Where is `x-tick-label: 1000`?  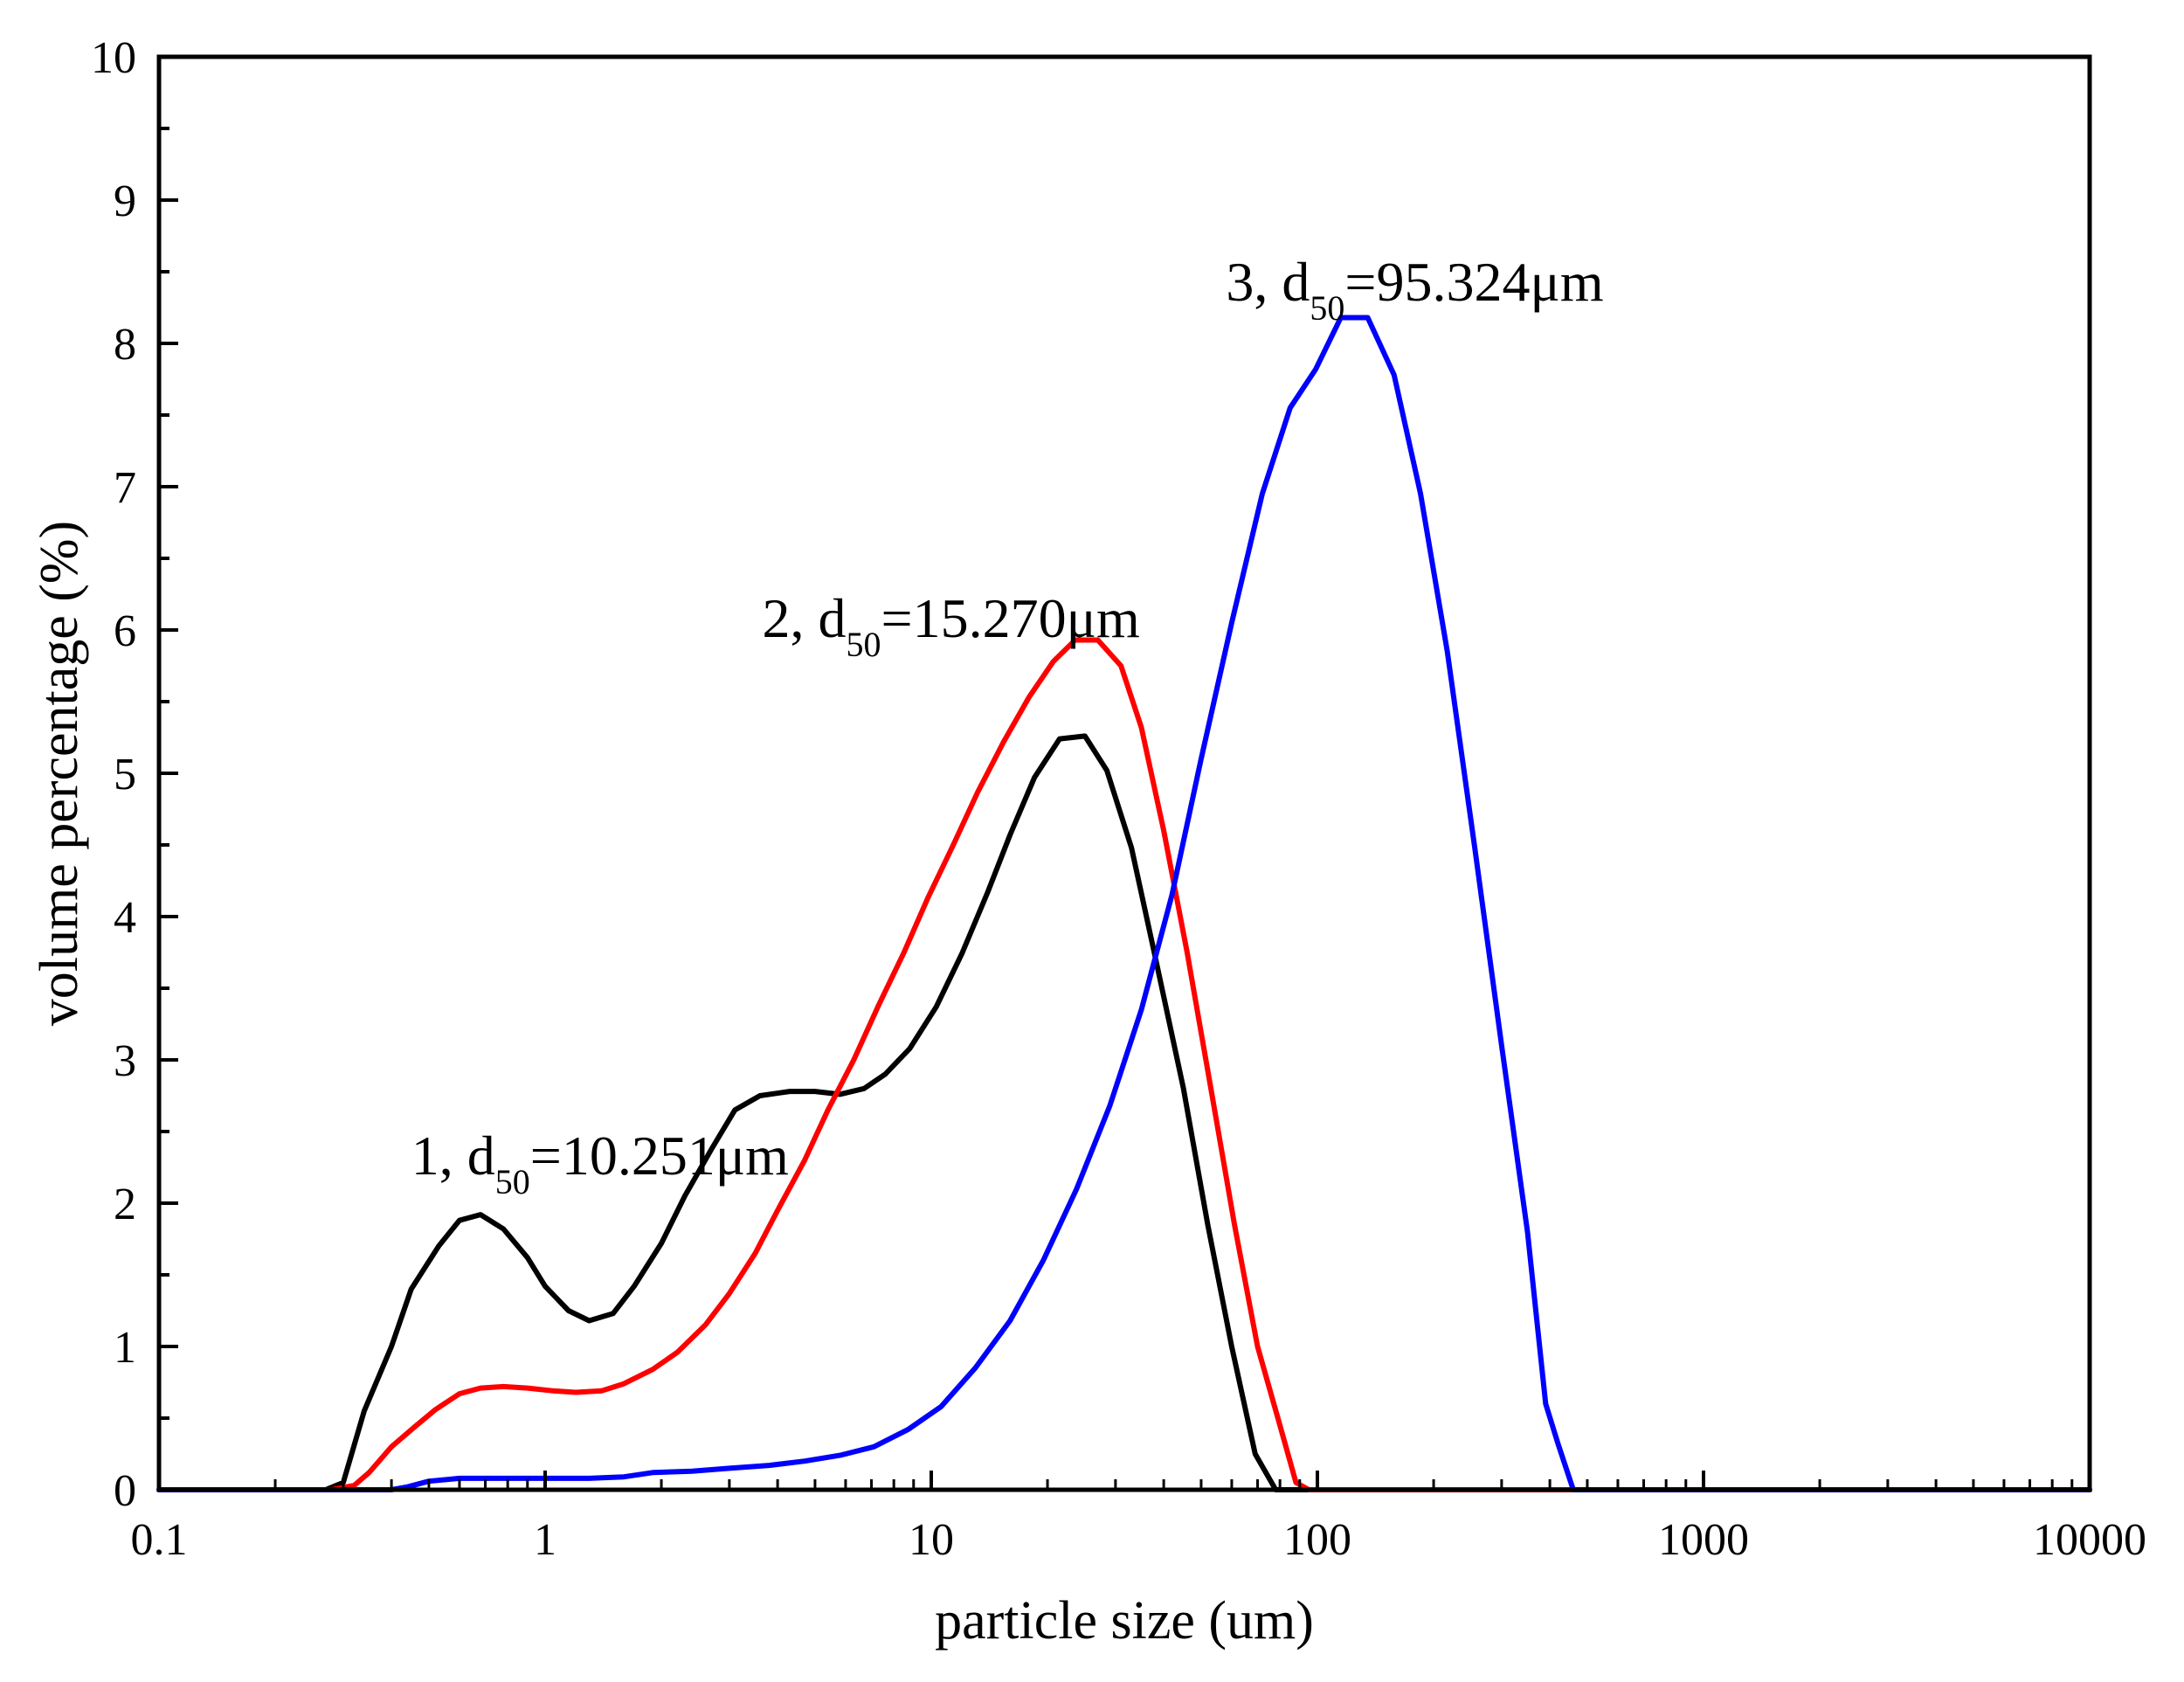 x-tick-label: 1000 is located at coordinates (1703, 1540).